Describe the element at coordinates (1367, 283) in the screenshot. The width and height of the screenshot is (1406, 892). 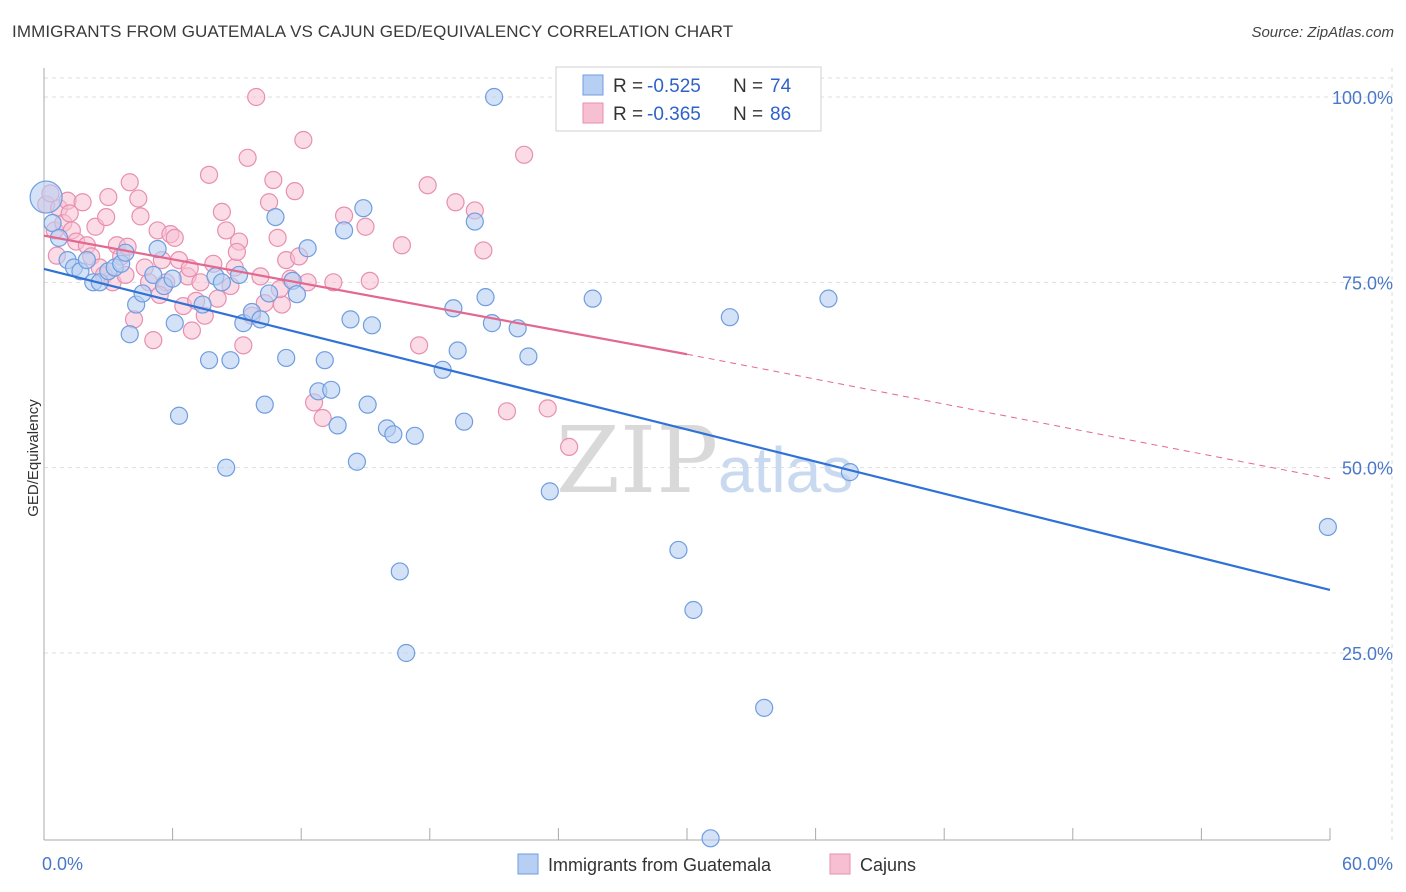
I see `y-tick-label-75: 75.0%` at that location.